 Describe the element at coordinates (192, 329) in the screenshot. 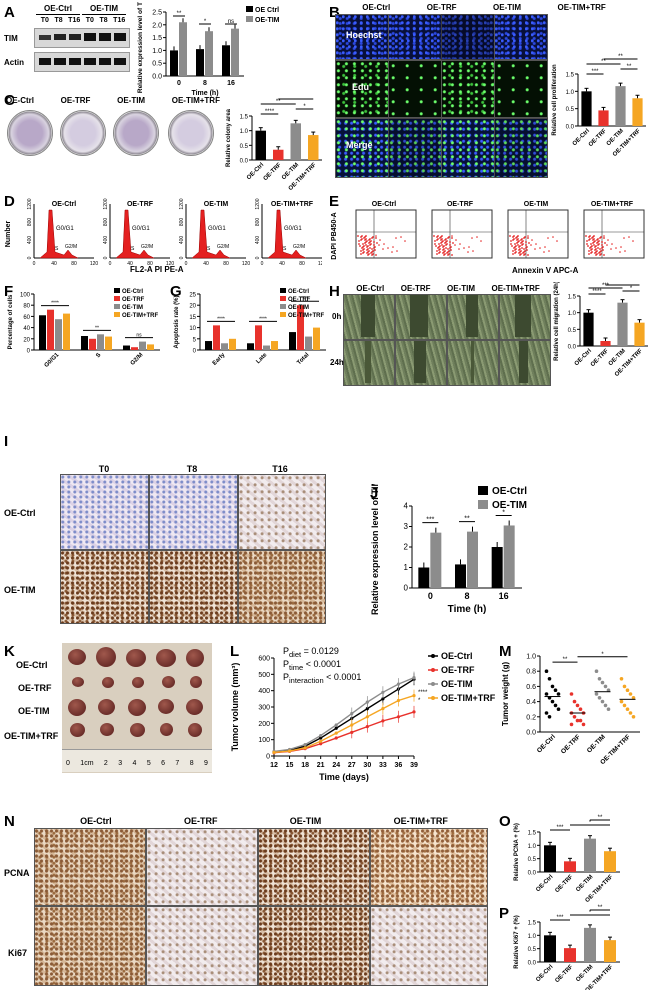

I see `y-tick-label: 10` at that location.